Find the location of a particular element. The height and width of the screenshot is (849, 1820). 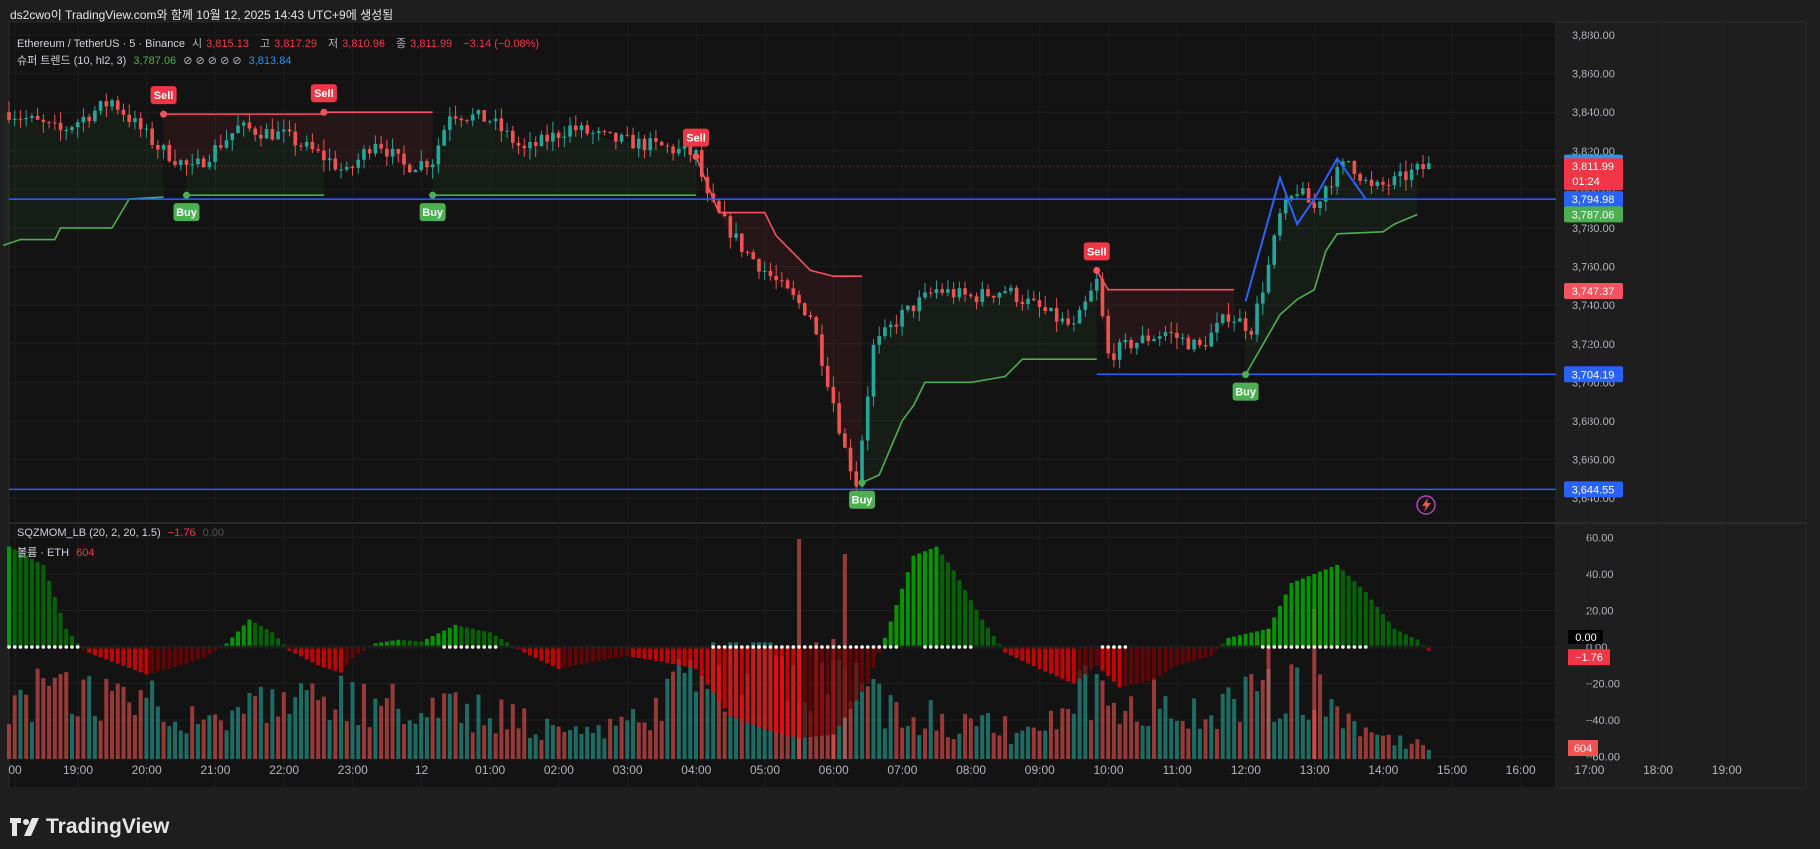

price-axis-tag-text: 3,747.37 is located at coordinates (1593, 292).